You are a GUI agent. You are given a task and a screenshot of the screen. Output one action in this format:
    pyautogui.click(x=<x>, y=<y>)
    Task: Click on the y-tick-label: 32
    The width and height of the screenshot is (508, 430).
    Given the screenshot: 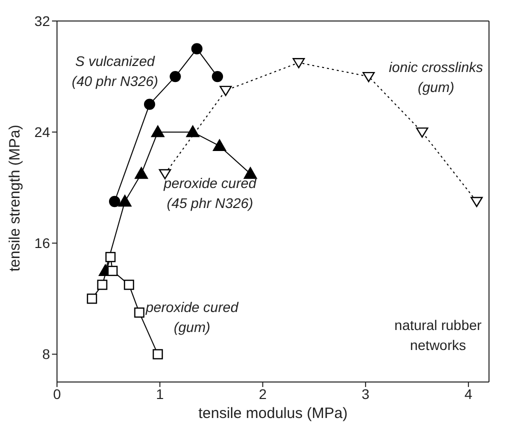 What is the action you would take?
    pyautogui.click(x=42, y=20)
    